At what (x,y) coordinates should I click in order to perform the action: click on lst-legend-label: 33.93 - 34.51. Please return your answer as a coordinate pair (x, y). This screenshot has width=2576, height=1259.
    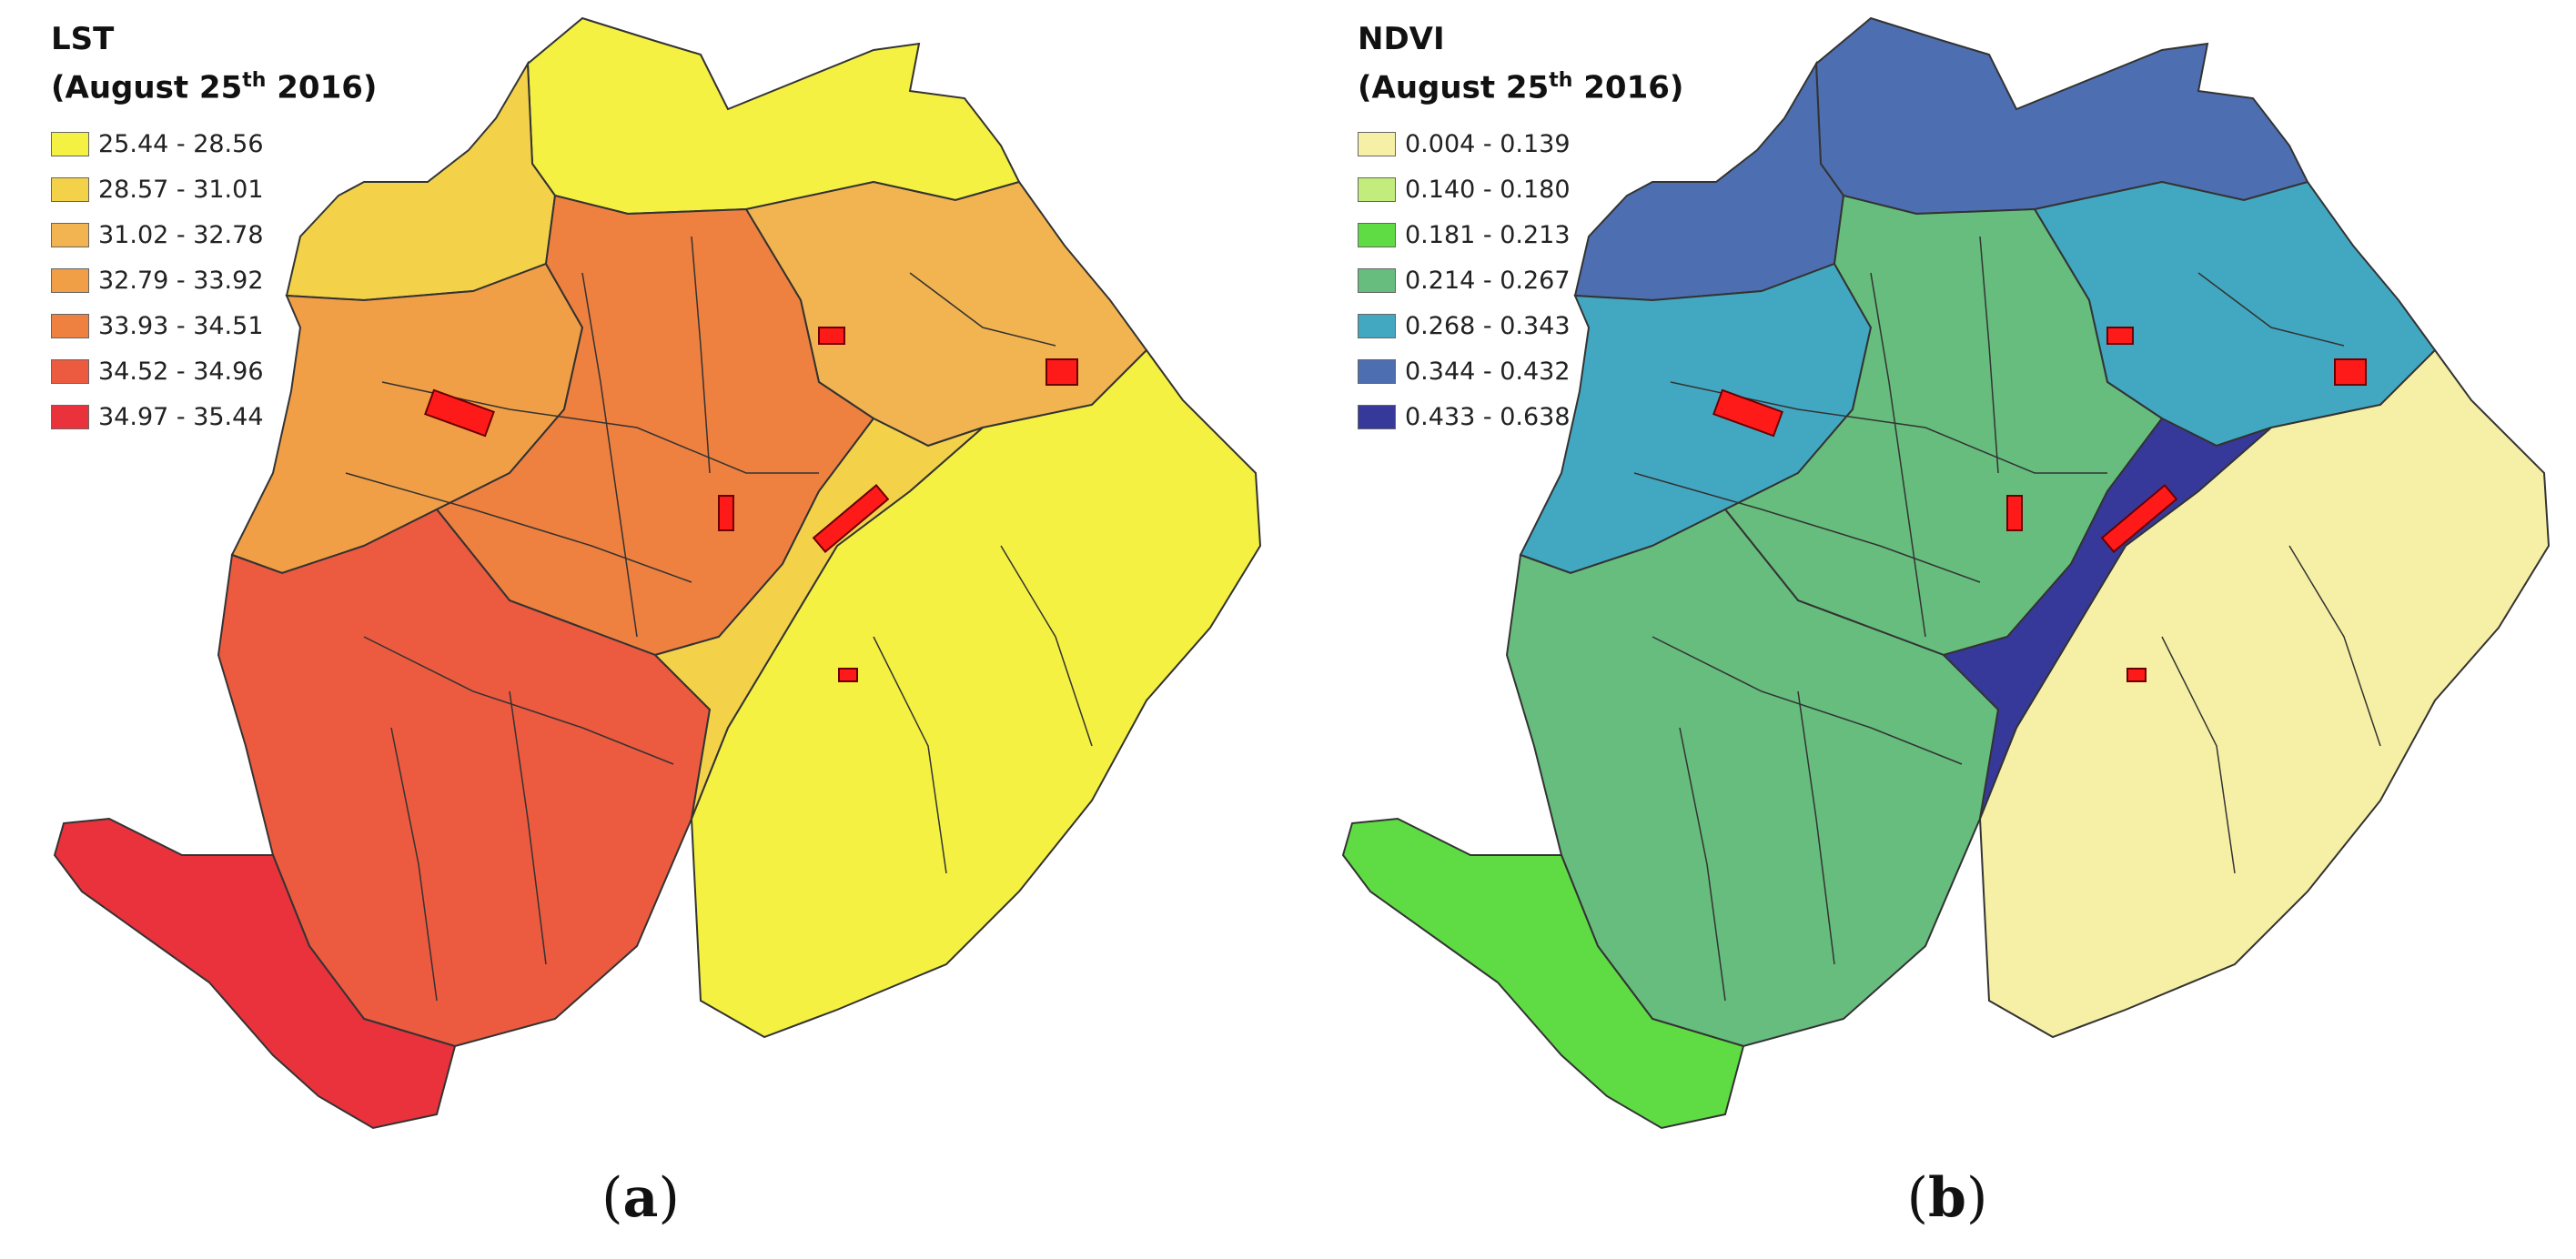
    Looking at the image, I should click on (181, 325).